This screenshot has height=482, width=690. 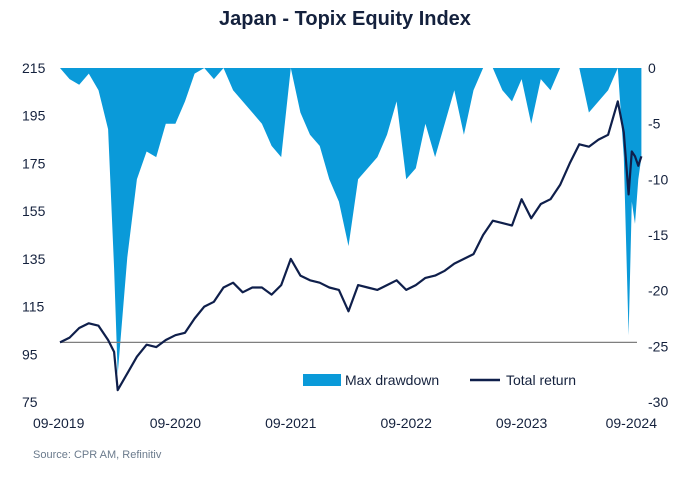 I want to click on right-tick-label: -25, so click(x=658, y=346).